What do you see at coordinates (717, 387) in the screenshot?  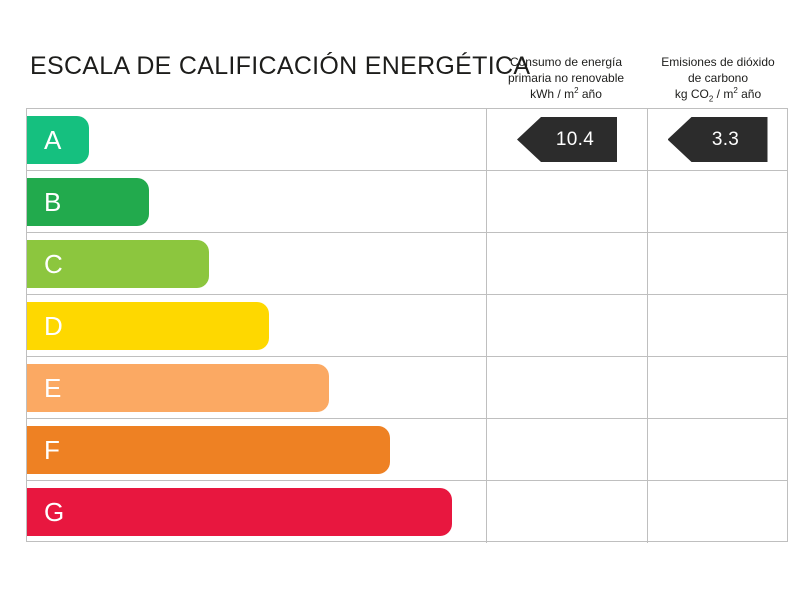 I see `emisiones-cell-e` at bounding box center [717, 387].